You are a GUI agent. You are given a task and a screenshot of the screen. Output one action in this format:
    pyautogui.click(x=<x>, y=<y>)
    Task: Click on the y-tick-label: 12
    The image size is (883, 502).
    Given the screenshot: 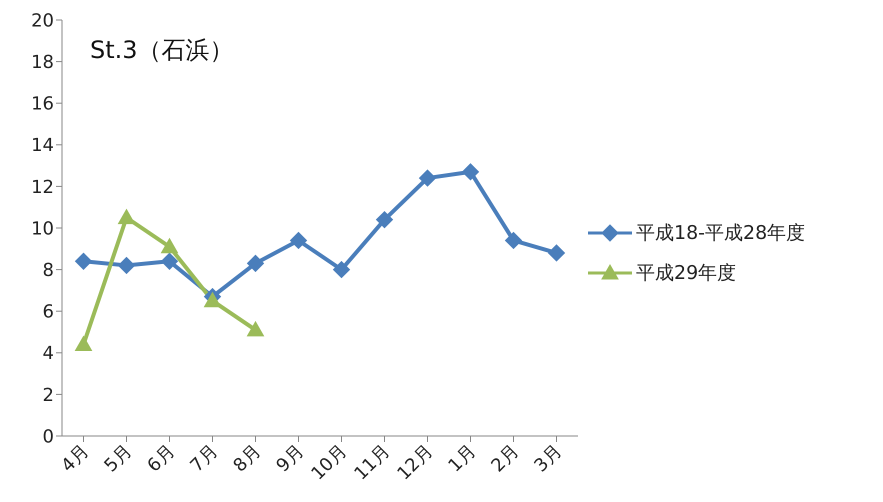 What is the action you would take?
    pyautogui.click(x=42, y=187)
    